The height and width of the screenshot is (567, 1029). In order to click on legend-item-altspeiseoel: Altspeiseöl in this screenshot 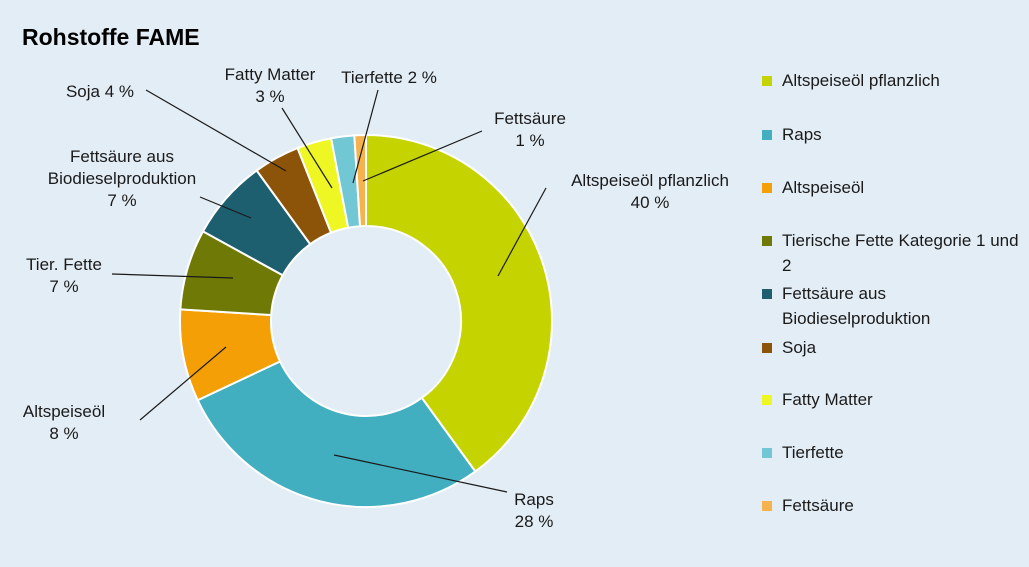, I will do `click(893, 187)`.